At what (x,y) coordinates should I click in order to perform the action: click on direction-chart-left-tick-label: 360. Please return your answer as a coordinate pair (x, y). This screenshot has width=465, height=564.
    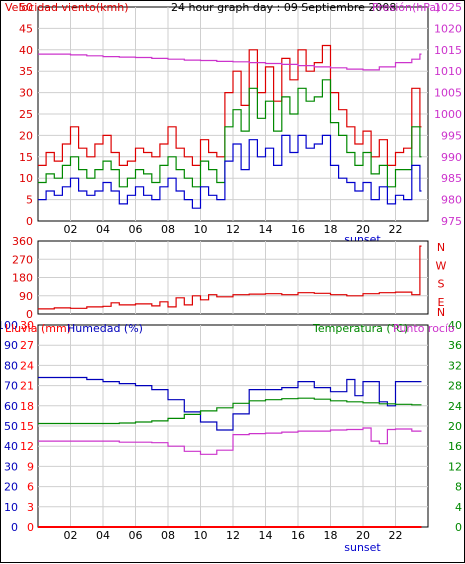
    Looking at the image, I should click on (22, 241).